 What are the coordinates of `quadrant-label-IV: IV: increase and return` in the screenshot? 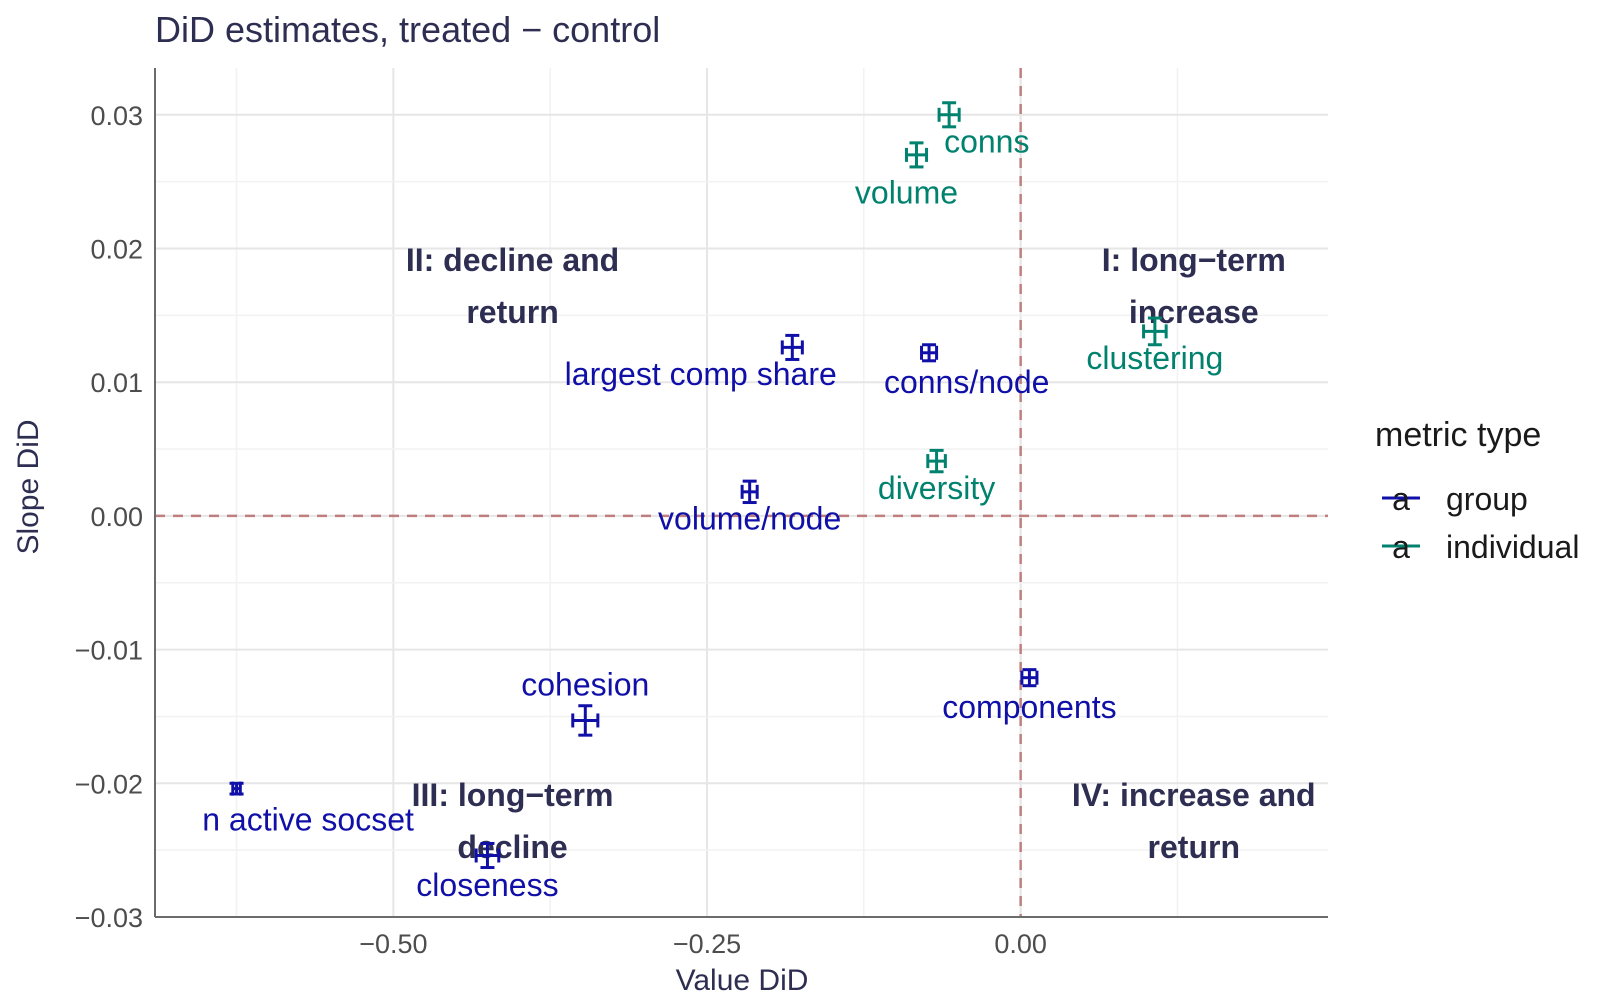 It's located at (1194, 821).